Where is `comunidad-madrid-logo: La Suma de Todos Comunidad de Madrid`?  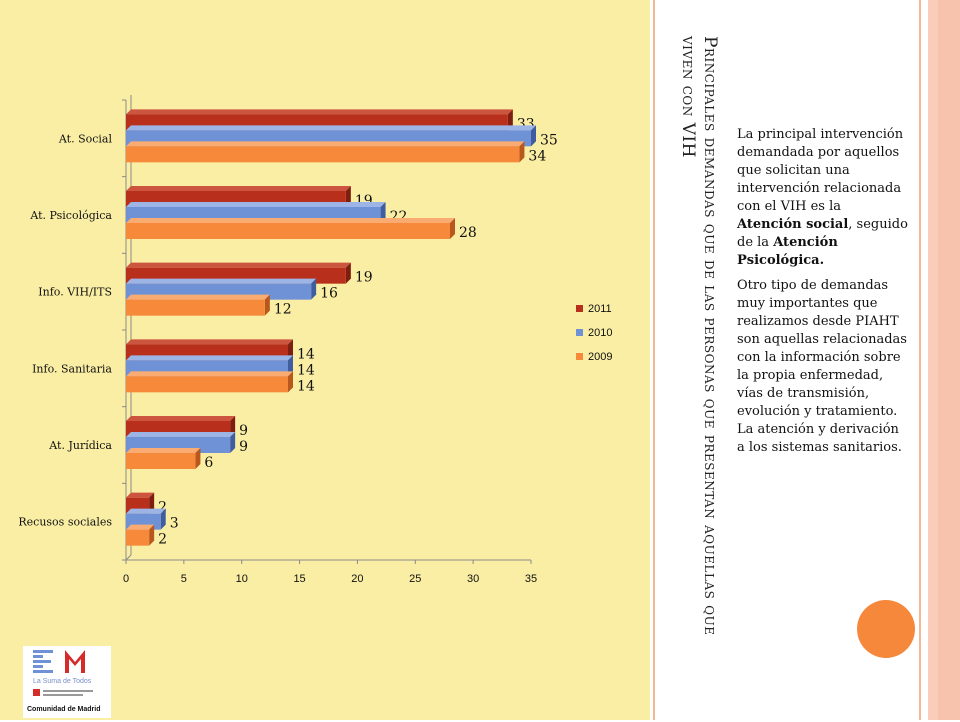
comunidad-madrid-logo: La Suma de Todos Comunidad de Madrid is located at coordinates (67, 682).